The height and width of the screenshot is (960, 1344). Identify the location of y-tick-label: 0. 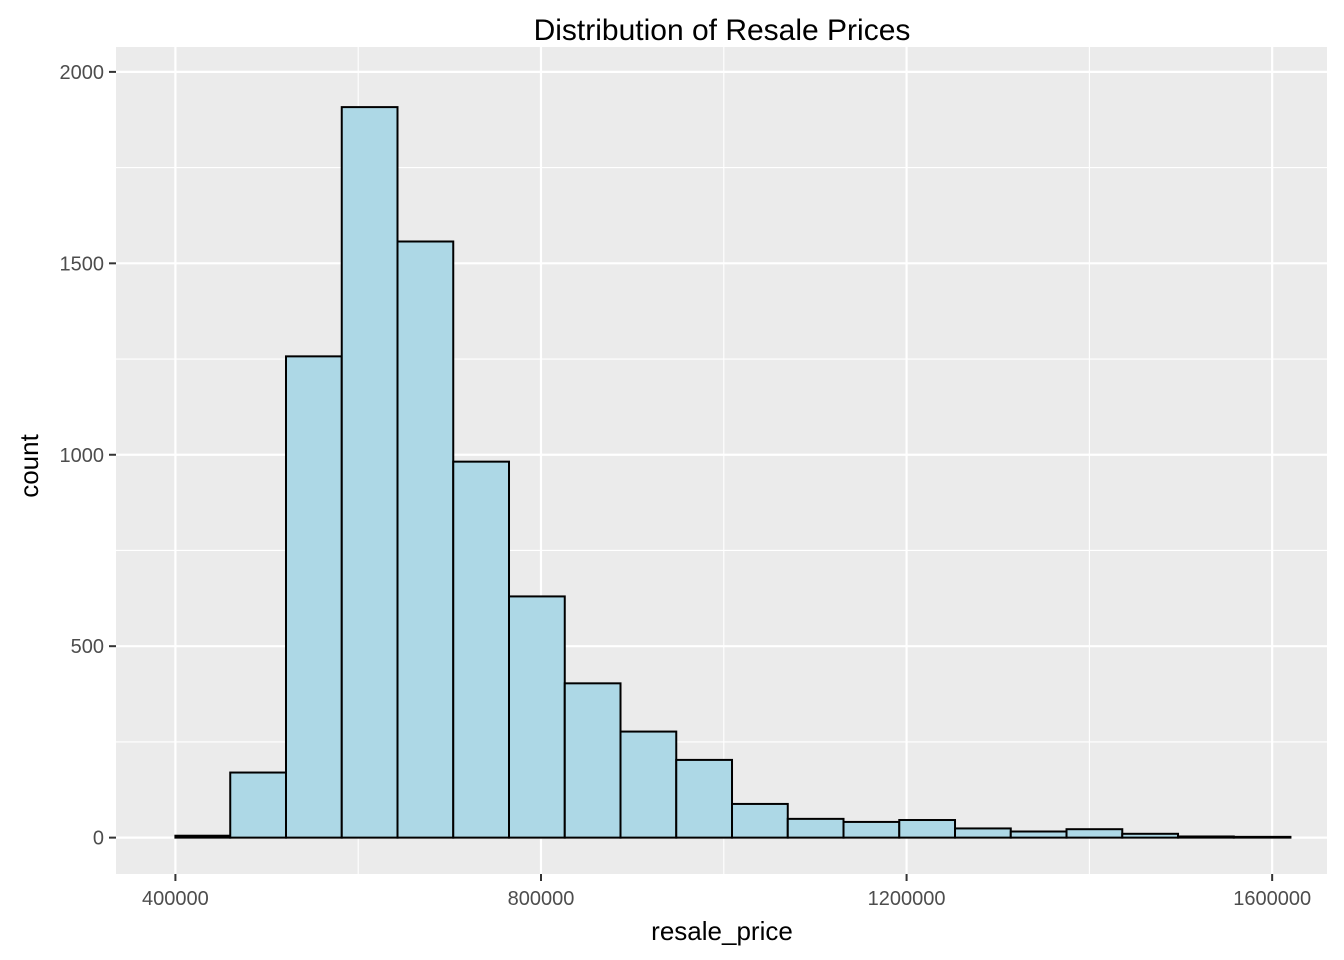
(98, 839).